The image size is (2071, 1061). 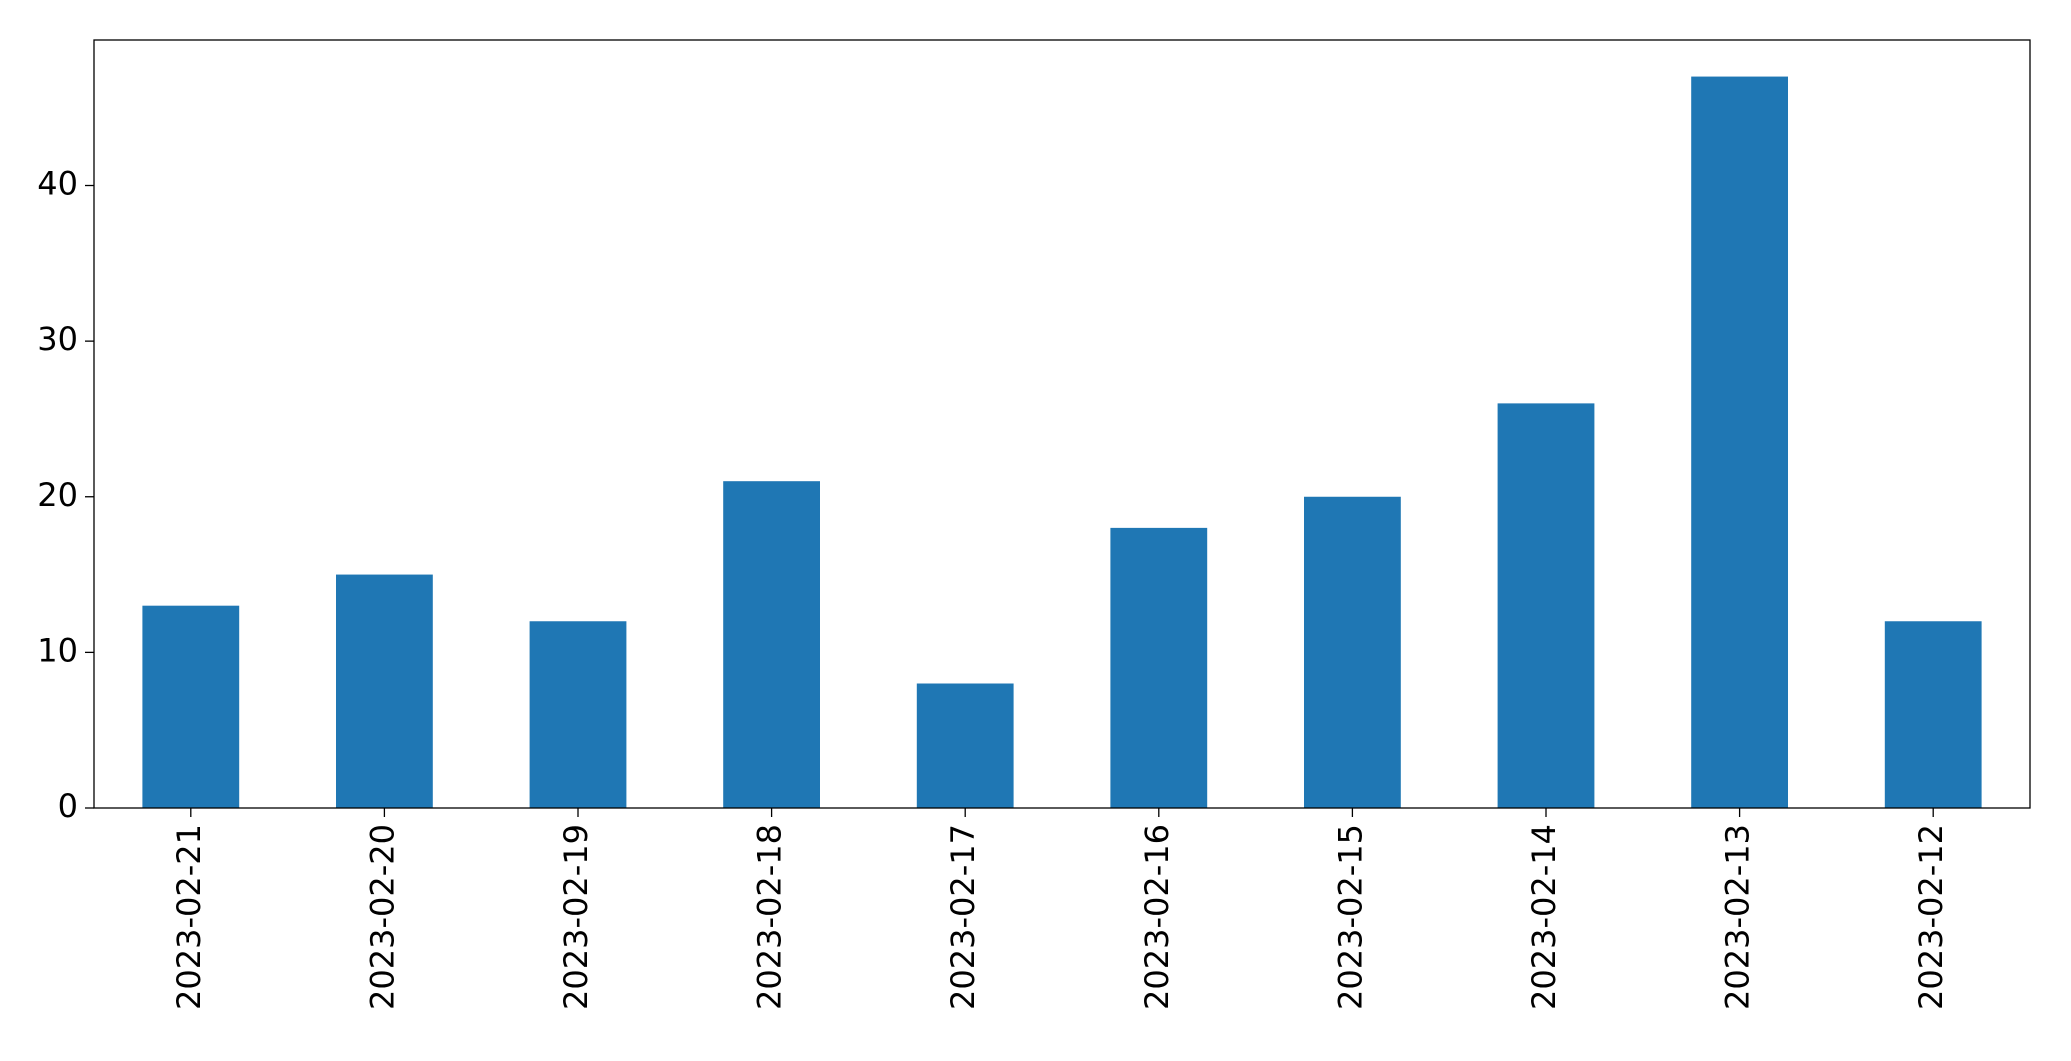 What do you see at coordinates (770, 917) in the screenshot?
I see `x-tick-label: 2023-02-18` at bounding box center [770, 917].